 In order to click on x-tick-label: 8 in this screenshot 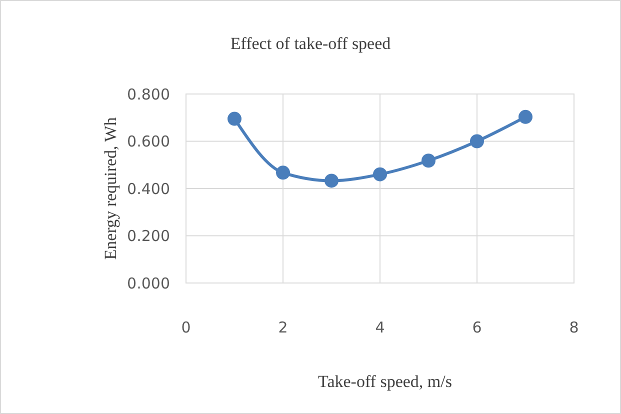, I will do `click(574, 327)`.